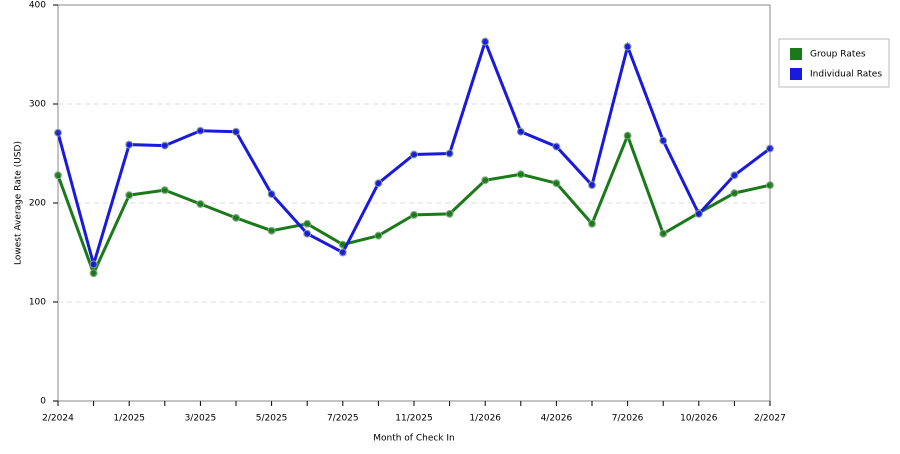  Describe the element at coordinates (557, 419) in the screenshot. I see `x-tick-label: 4/2026` at that location.